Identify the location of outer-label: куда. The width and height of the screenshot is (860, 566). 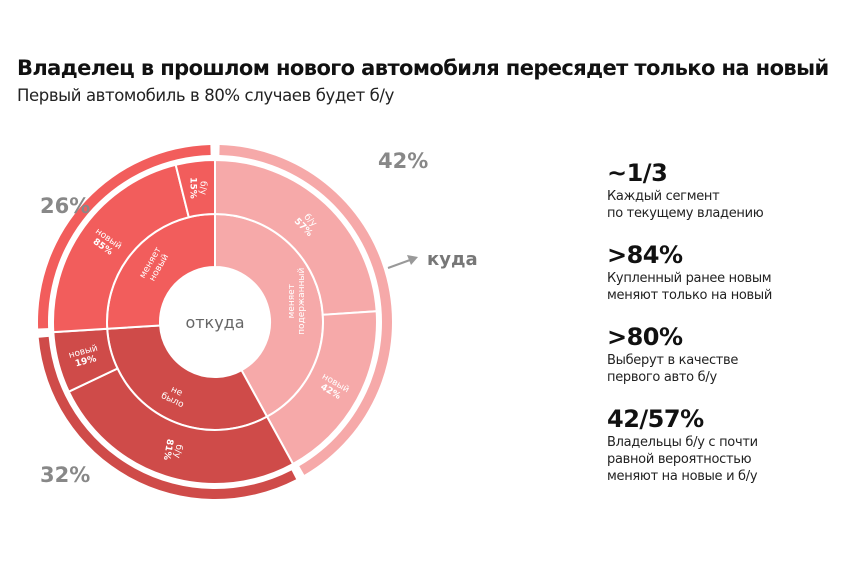
(452, 259).